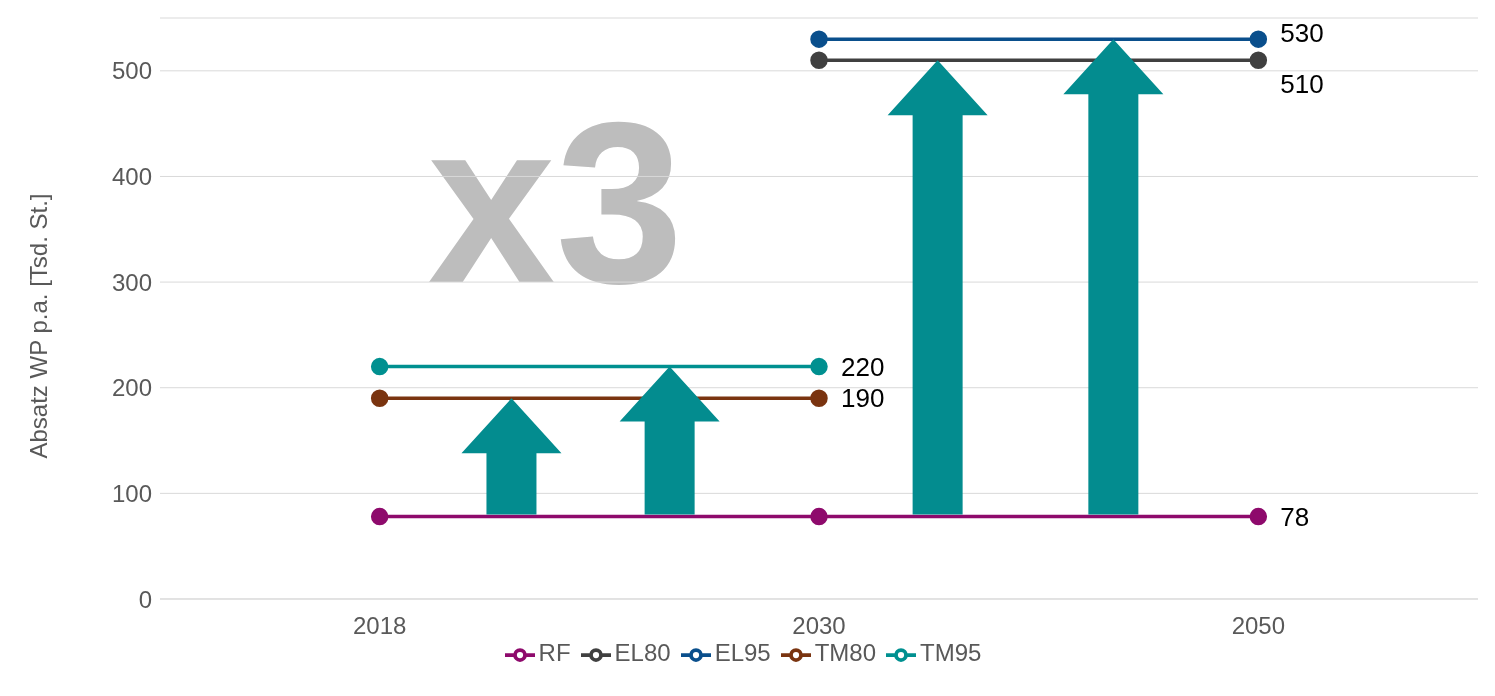 This screenshot has width=1495, height=696. I want to click on y-tick-label: 300, so click(131, 282).